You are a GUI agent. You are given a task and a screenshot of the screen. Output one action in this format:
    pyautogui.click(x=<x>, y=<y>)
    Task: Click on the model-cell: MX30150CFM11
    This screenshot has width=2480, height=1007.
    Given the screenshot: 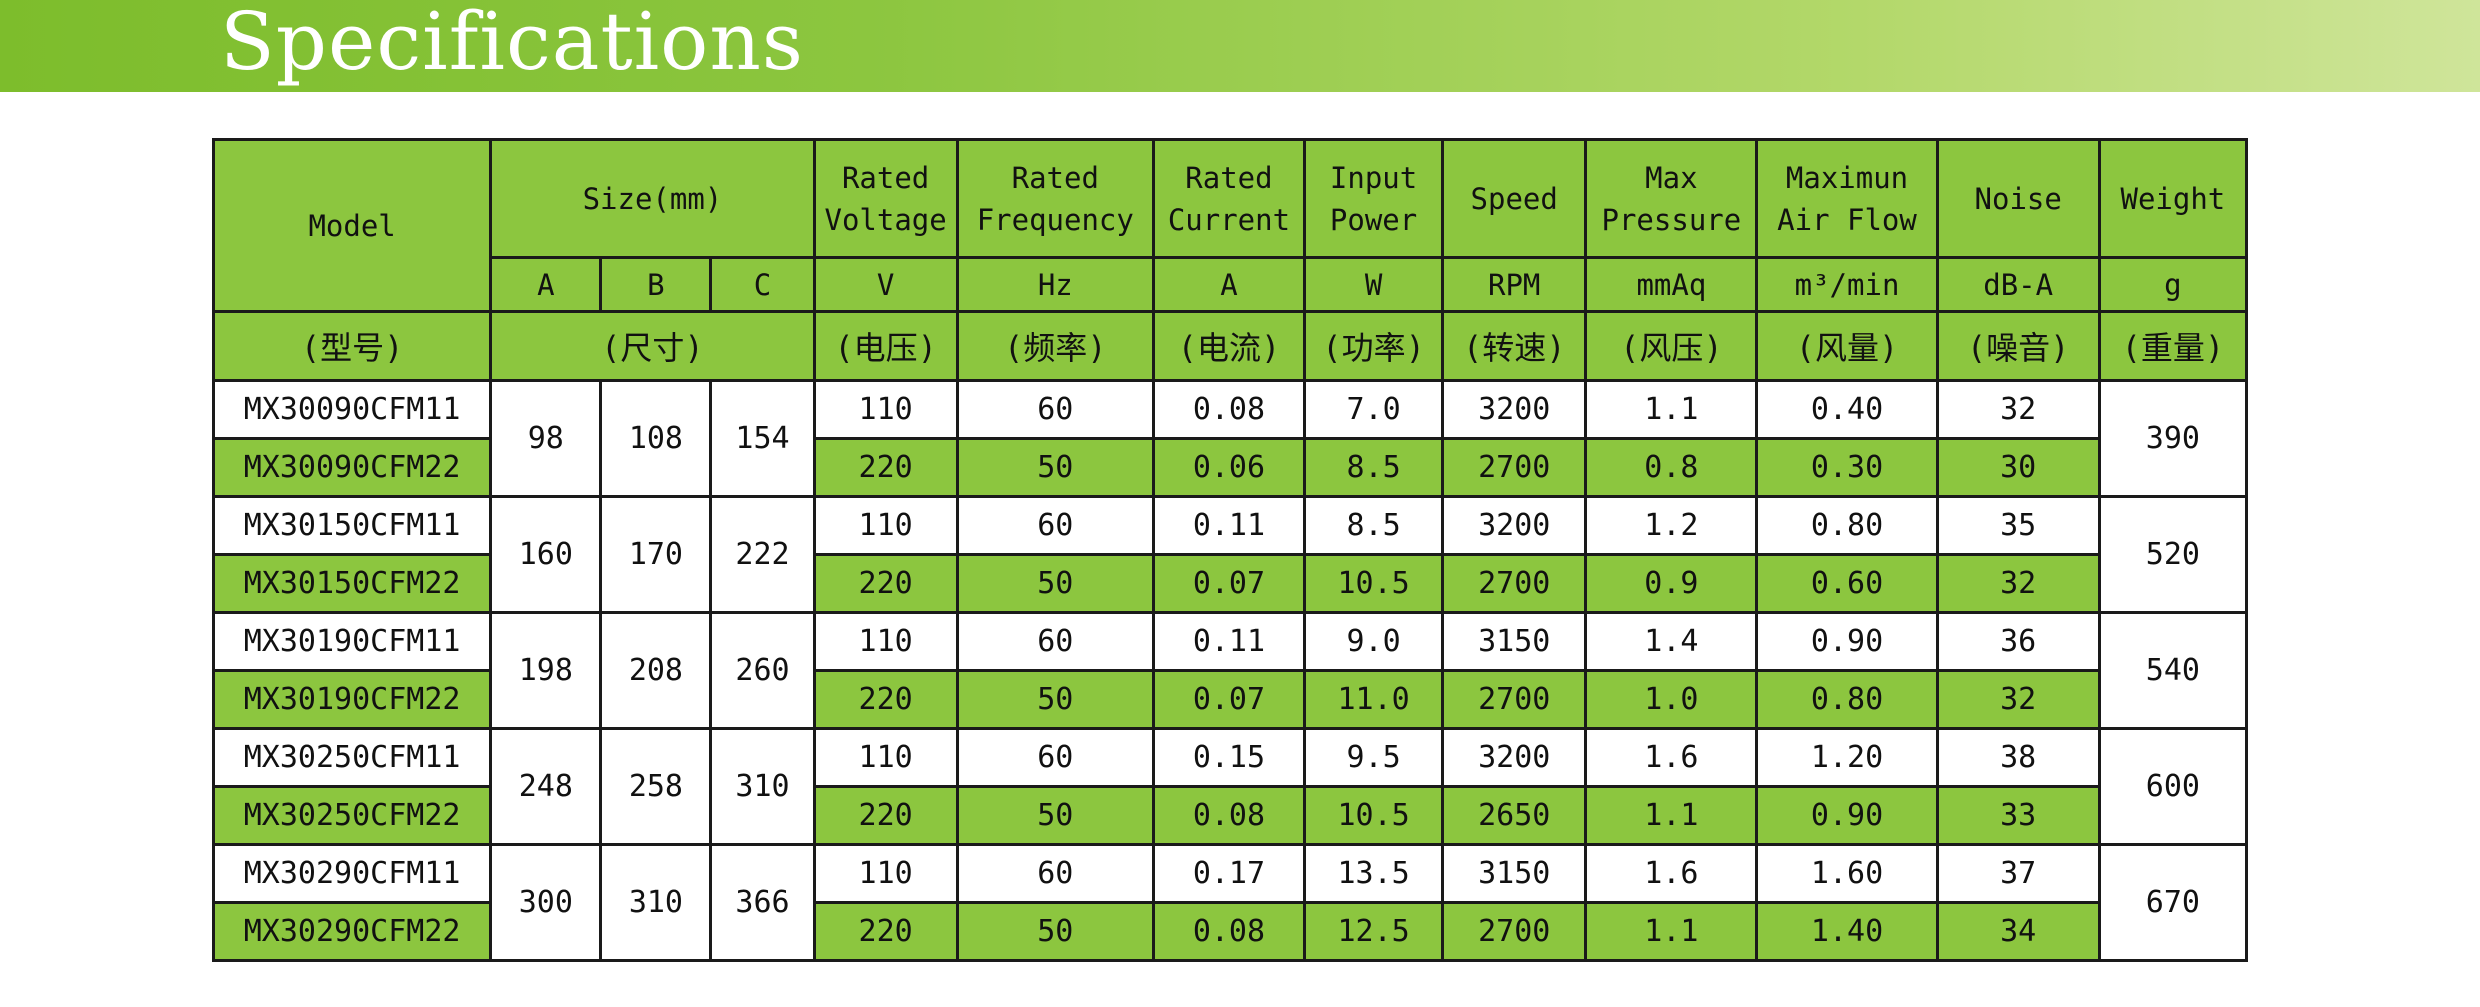 What is the action you would take?
    pyautogui.click(x=352, y=525)
    